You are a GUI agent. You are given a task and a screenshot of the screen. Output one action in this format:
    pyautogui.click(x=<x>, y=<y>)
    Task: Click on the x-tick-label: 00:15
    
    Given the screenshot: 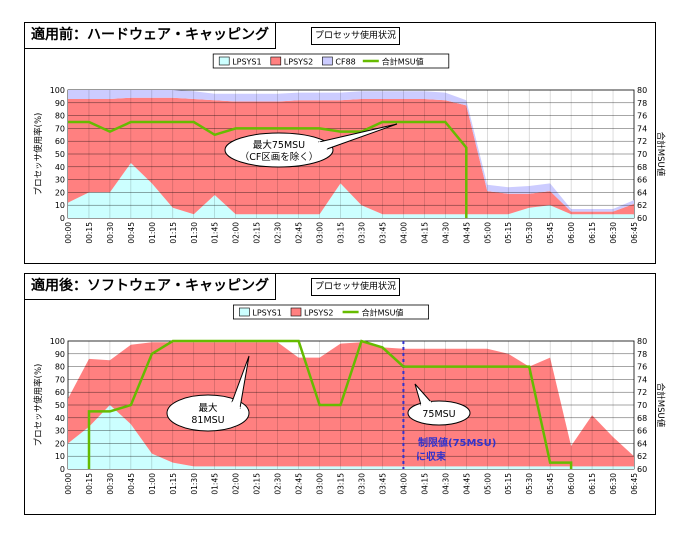 What is the action you would take?
    pyautogui.click(x=89, y=484)
    